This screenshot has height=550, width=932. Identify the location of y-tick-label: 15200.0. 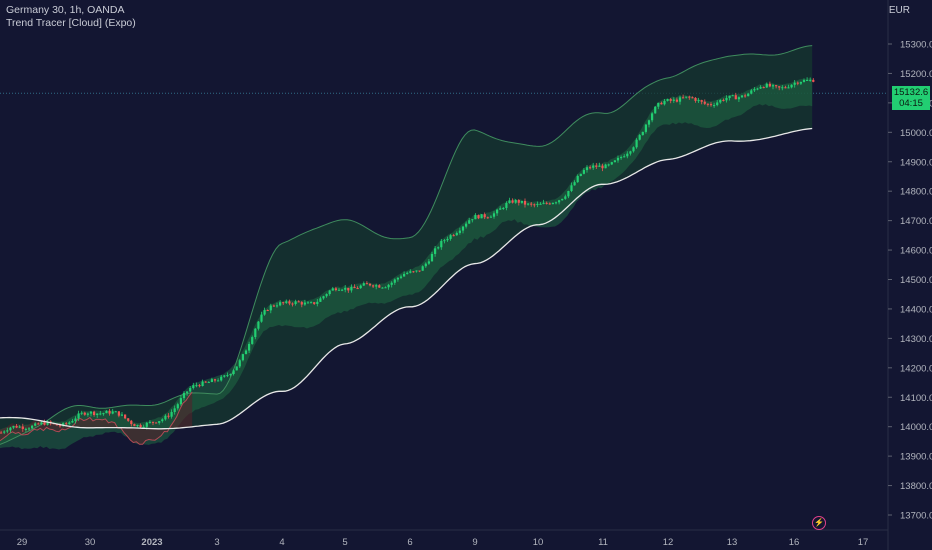
(916, 74).